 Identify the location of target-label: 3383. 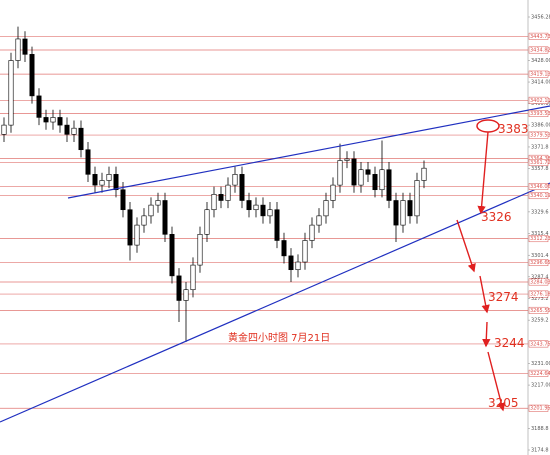
(513, 129).